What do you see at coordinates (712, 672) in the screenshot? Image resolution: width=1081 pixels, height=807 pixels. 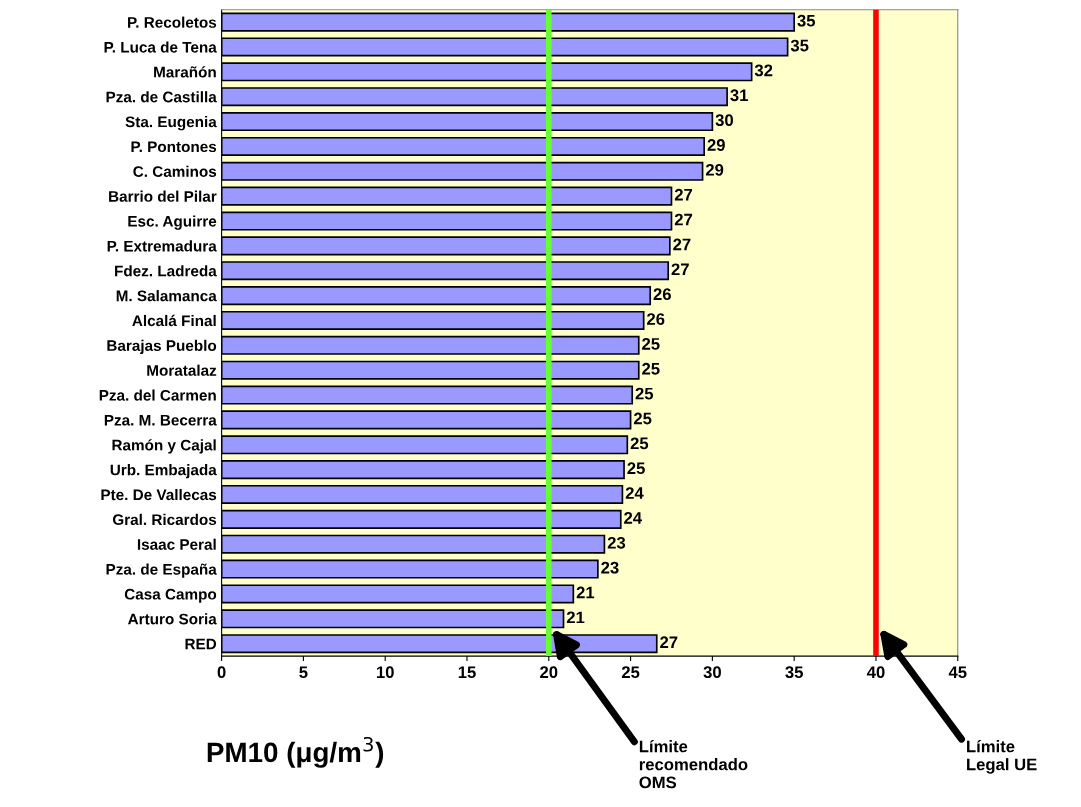 I see `x-tick-label: 30` at bounding box center [712, 672].